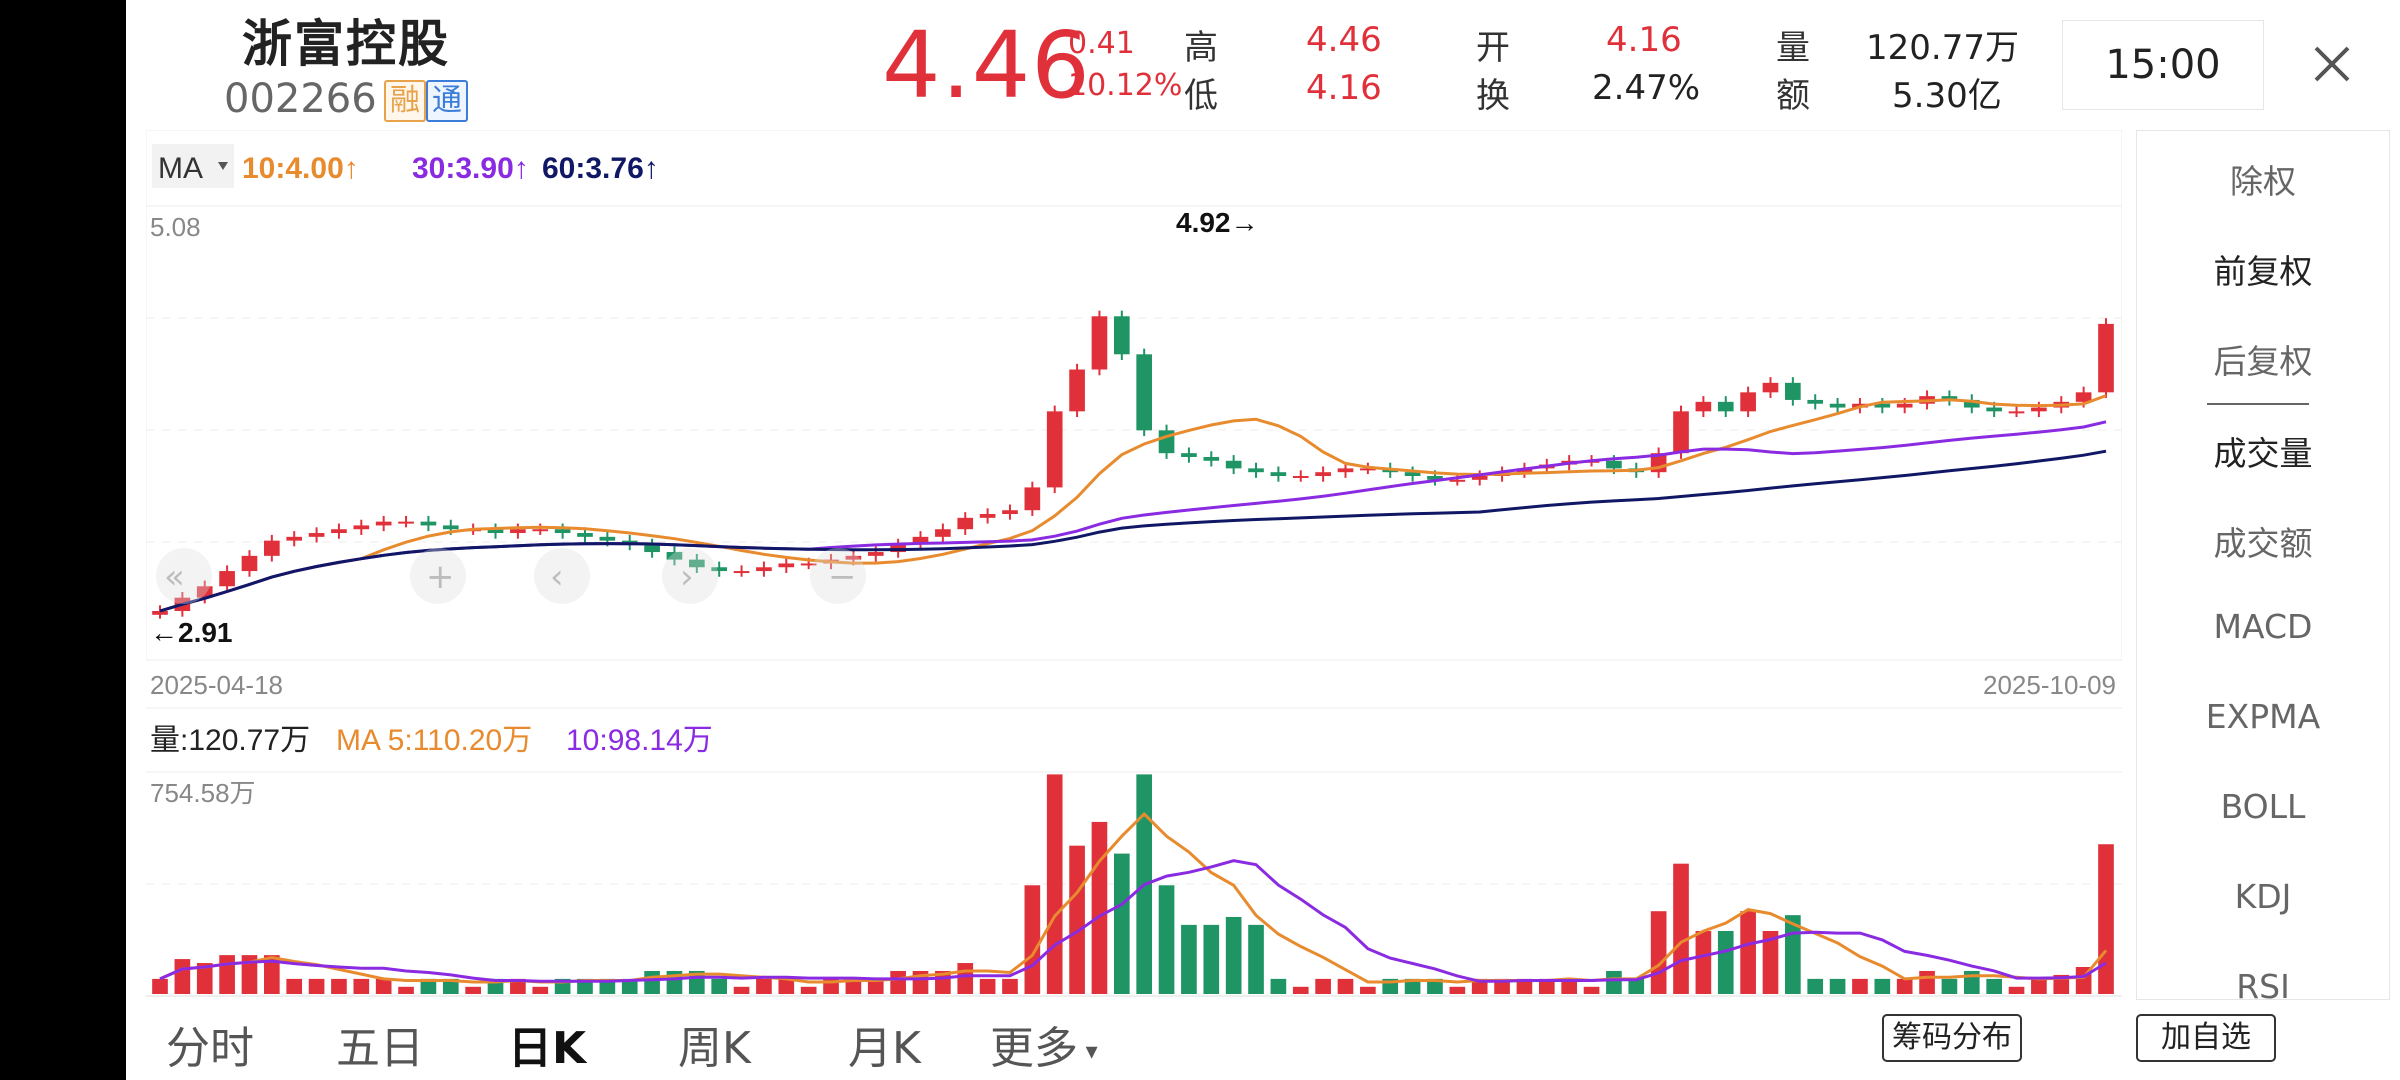 The width and height of the screenshot is (2400, 1080). Describe the element at coordinates (2263, 983) in the screenshot. I see `menu-item-rsi: RSI` at that location.